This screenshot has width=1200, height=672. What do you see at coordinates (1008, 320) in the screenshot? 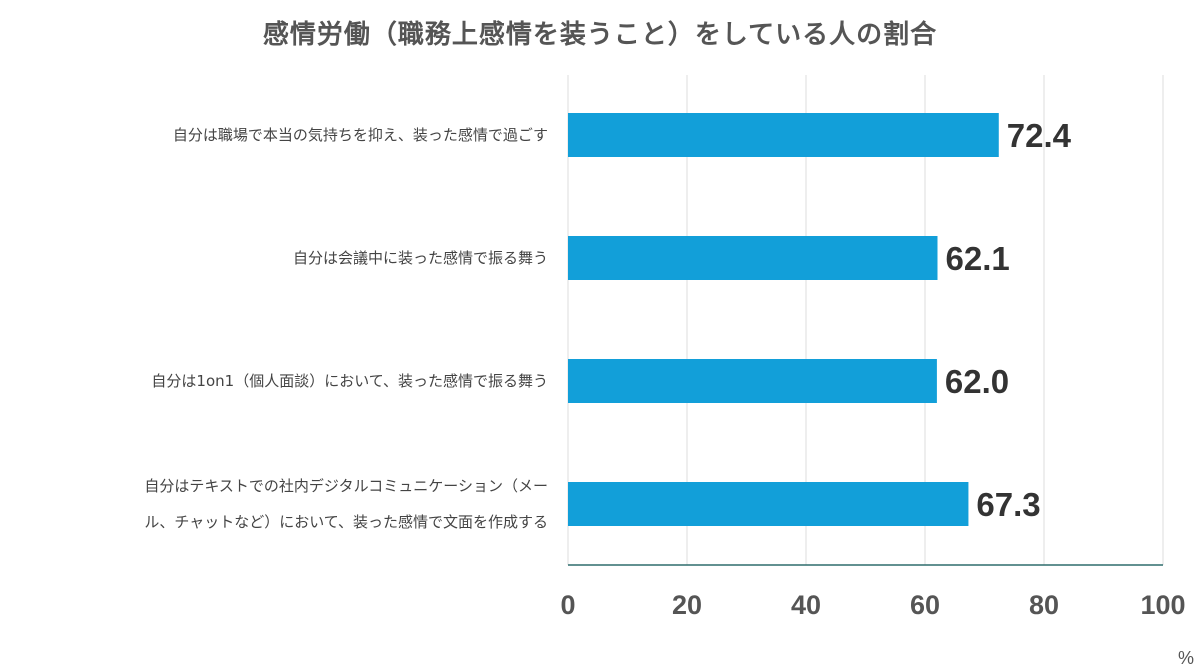
I see `data-labels: 72.4 62.1 62.0 67.3` at bounding box center [1008, 320].